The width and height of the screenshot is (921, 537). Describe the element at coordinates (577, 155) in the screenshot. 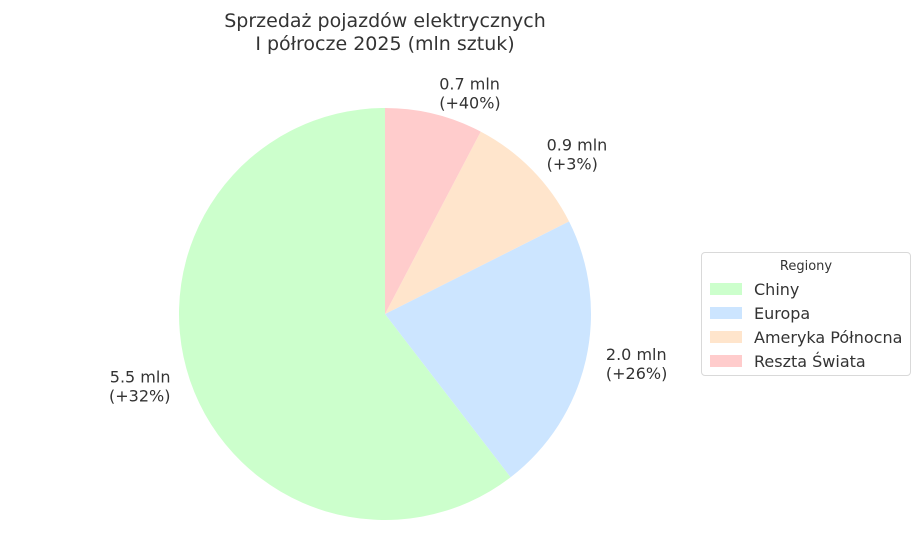

I see `slice-label-ameryka-polnocna: 0.9 mln (+3%)` at that location.